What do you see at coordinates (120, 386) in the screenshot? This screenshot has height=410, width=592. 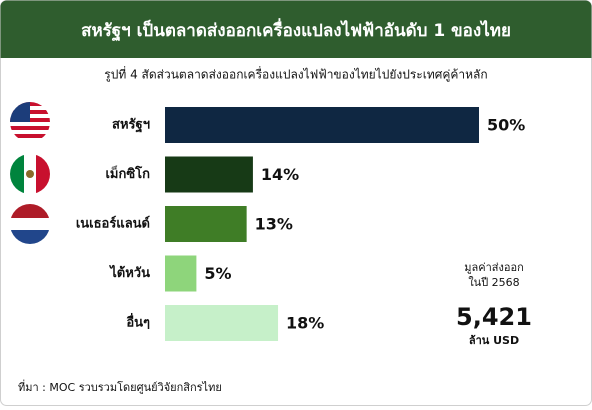 I see `source: ที่มา : MOC รวบรวมโดยศูนย์วิจัยกสิกรไทย` at bounding box center [120, 386].